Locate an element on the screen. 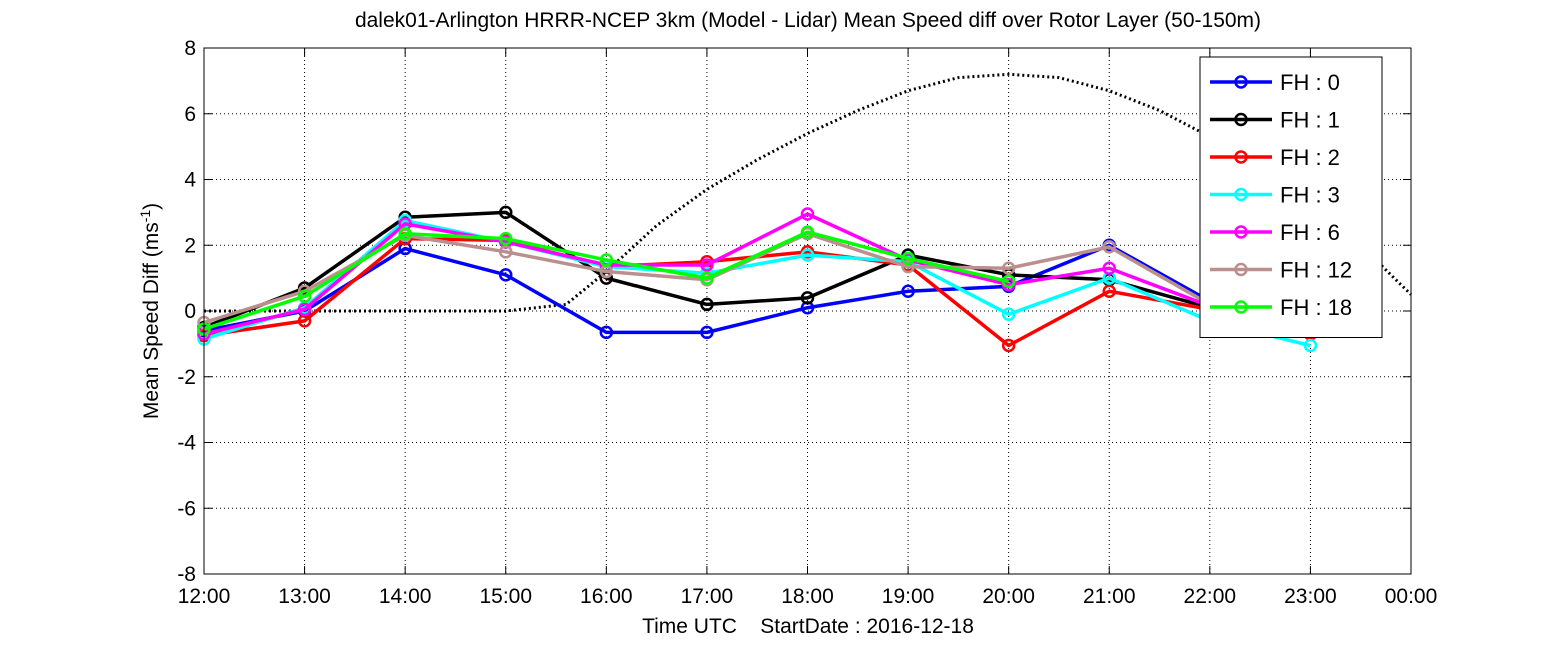 This screenshot has height=656, width=1559. y-tick-label: -4 is located at coordinates (186, 443).